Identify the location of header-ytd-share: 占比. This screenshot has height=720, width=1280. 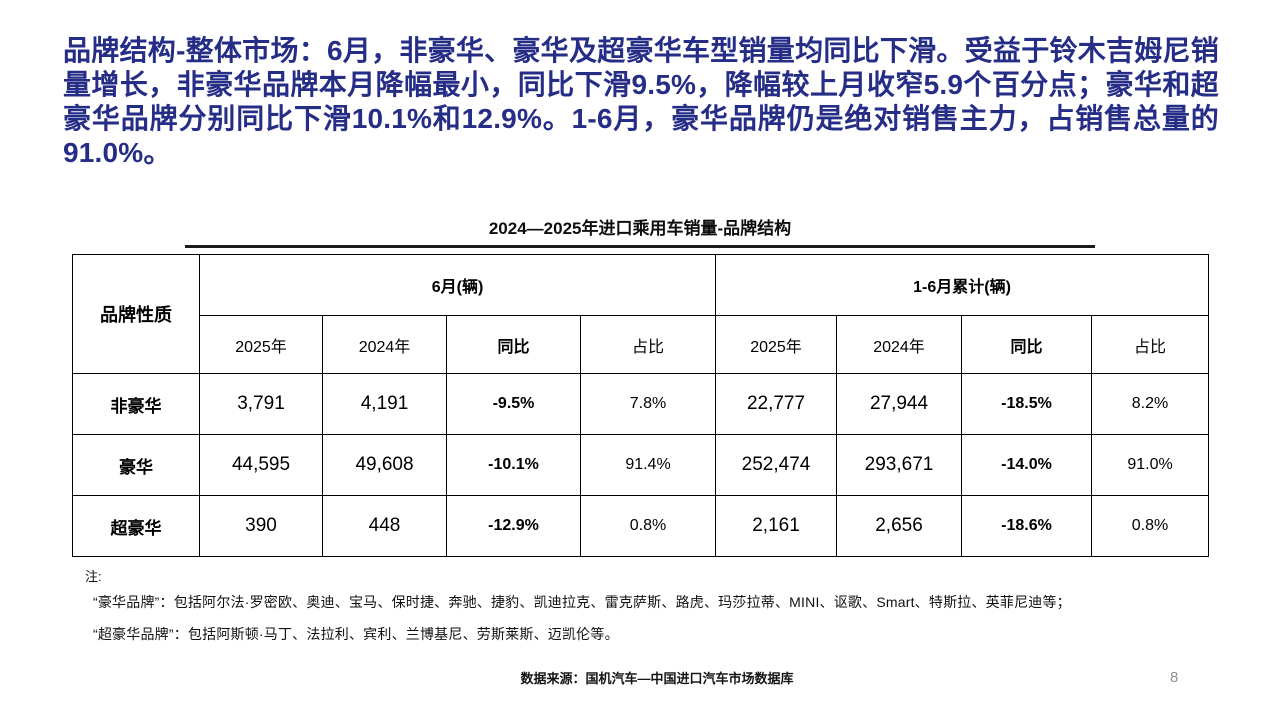
(1150, 344).